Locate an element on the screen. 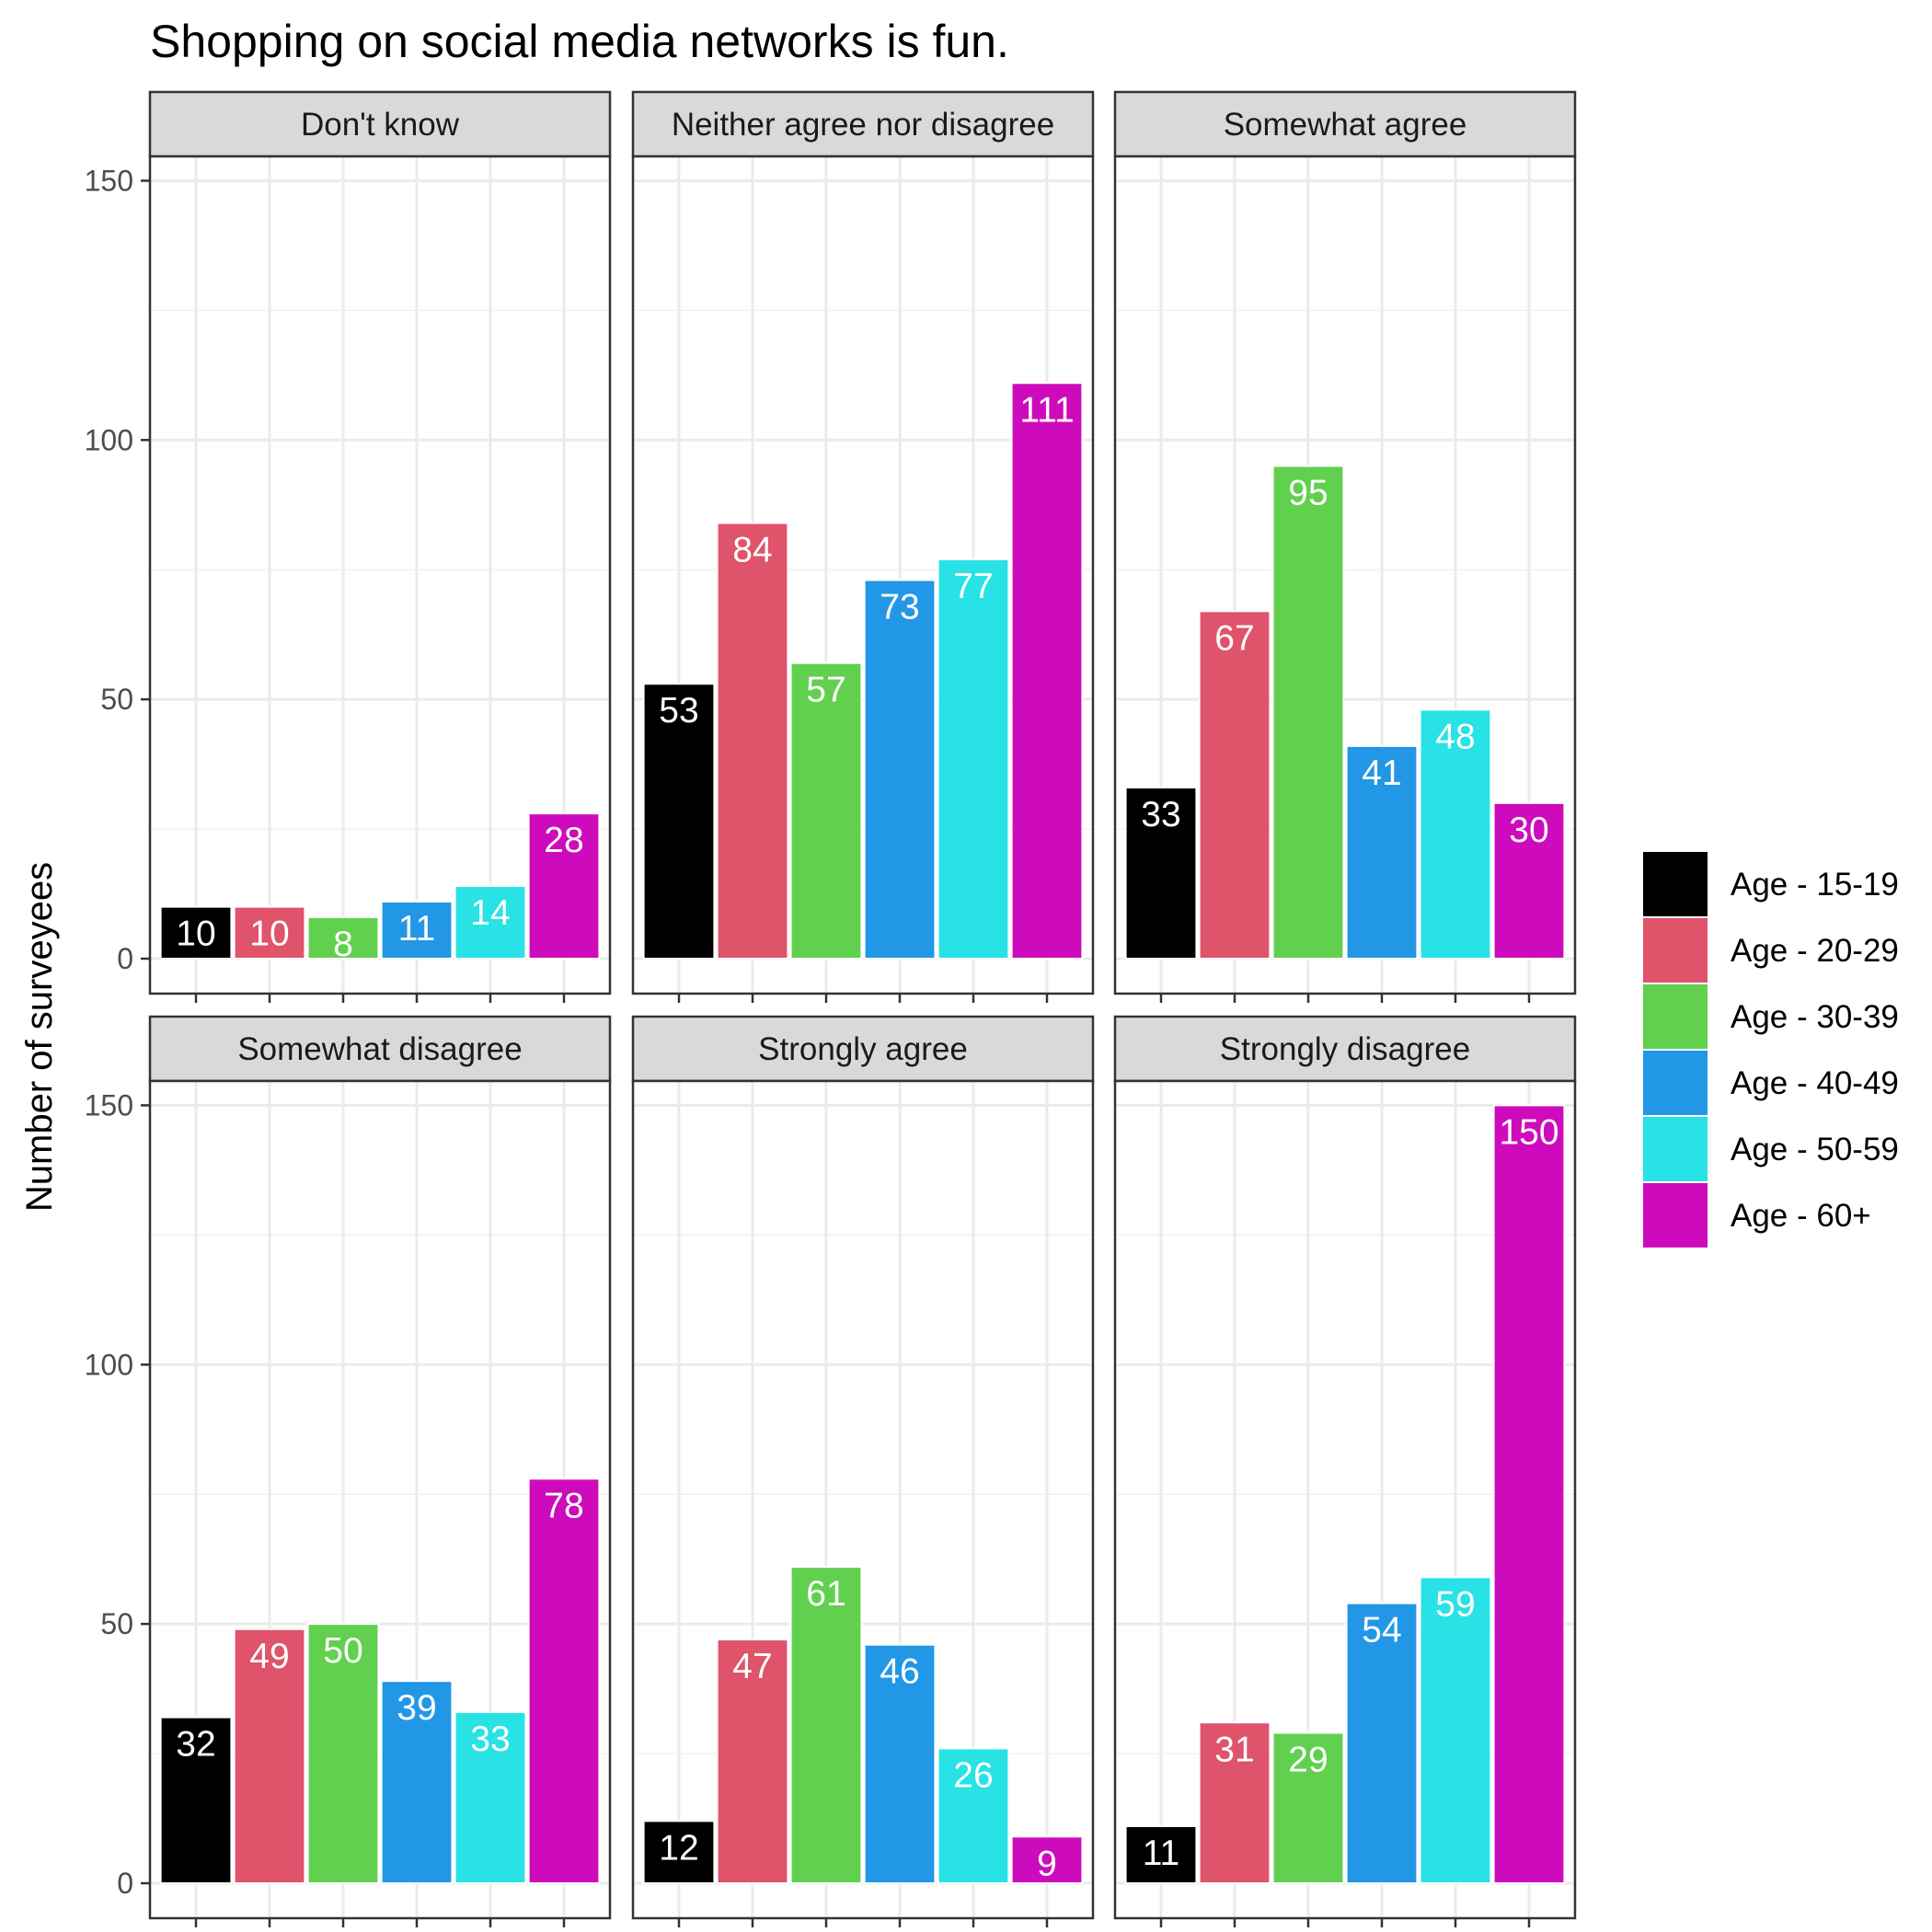 Image resolution: width=1932 pixels, height=1932 pixels. y-tick-label: 150 is located at coordinates (109, 180).